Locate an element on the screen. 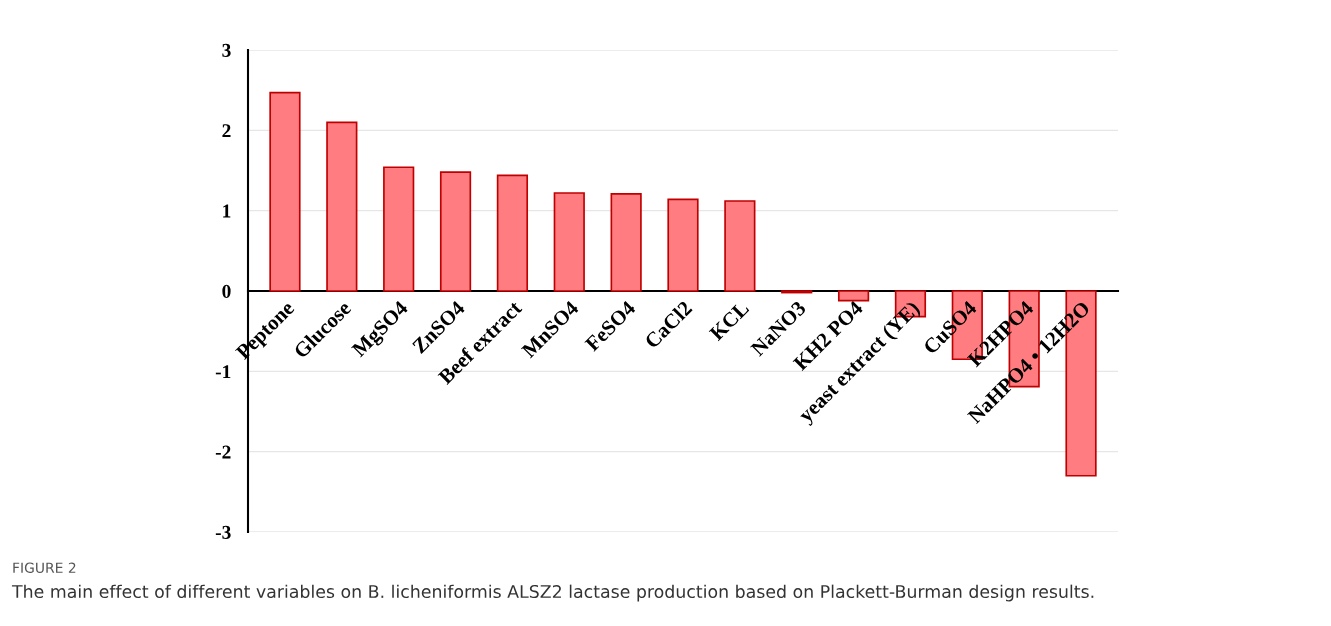 This screenshot has width=1331, height=626. y-tick-label: -2 is located at coordinates (223, 452).